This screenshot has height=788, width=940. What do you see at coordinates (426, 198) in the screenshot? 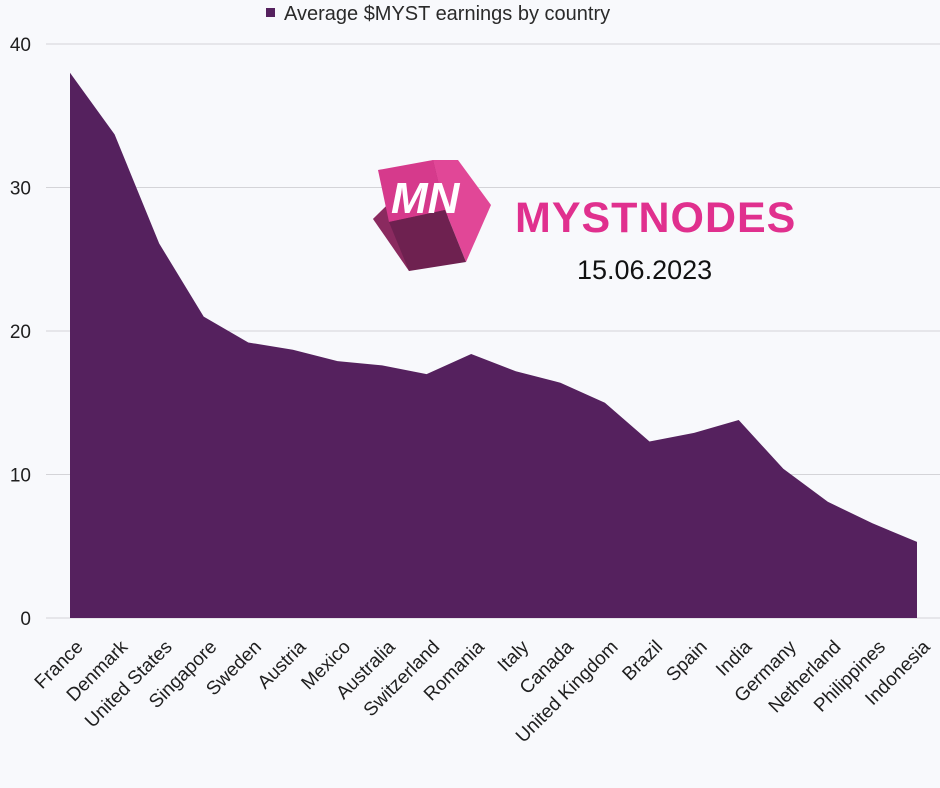
I see `logo-letters: MN` at bounding box center [426, 198].